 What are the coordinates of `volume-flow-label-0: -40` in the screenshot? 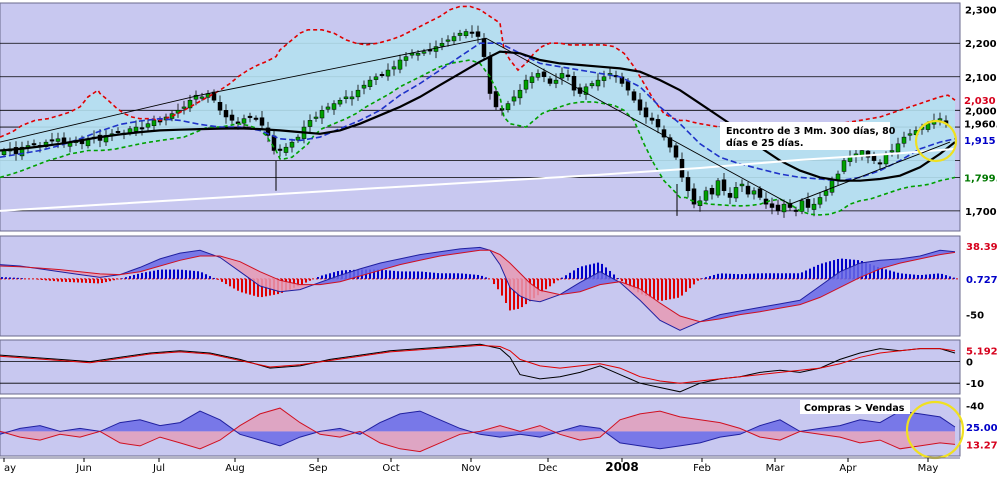 It's located at (975, 406).